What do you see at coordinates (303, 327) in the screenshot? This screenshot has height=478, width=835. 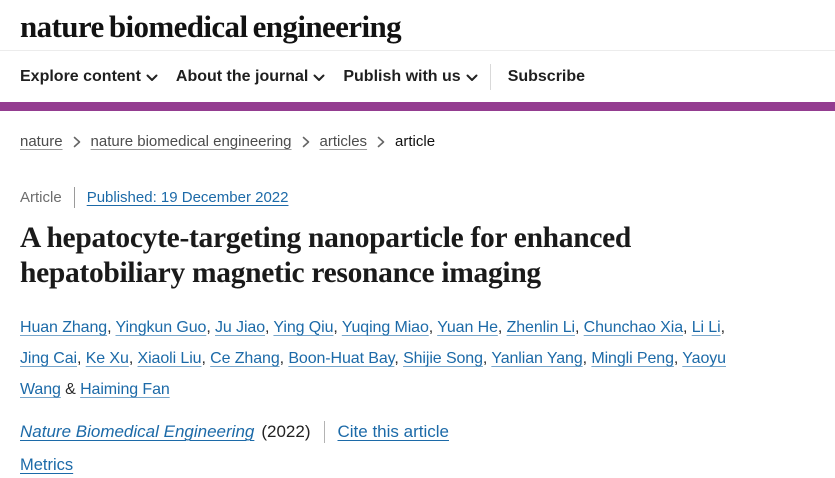 I see `author-link-ying-qiu: Ying Qiu` at bounding box center [303, 327].